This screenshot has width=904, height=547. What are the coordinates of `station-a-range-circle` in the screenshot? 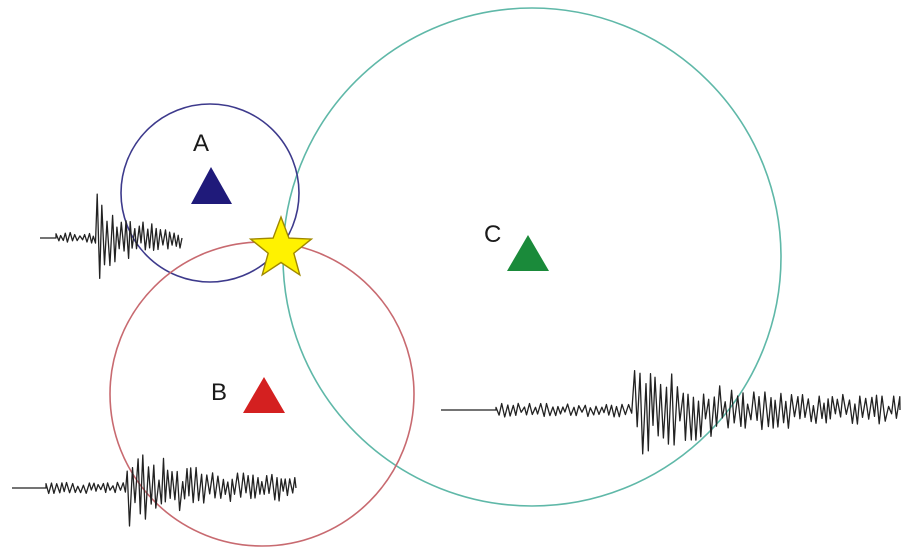 It's located at (210, 193).